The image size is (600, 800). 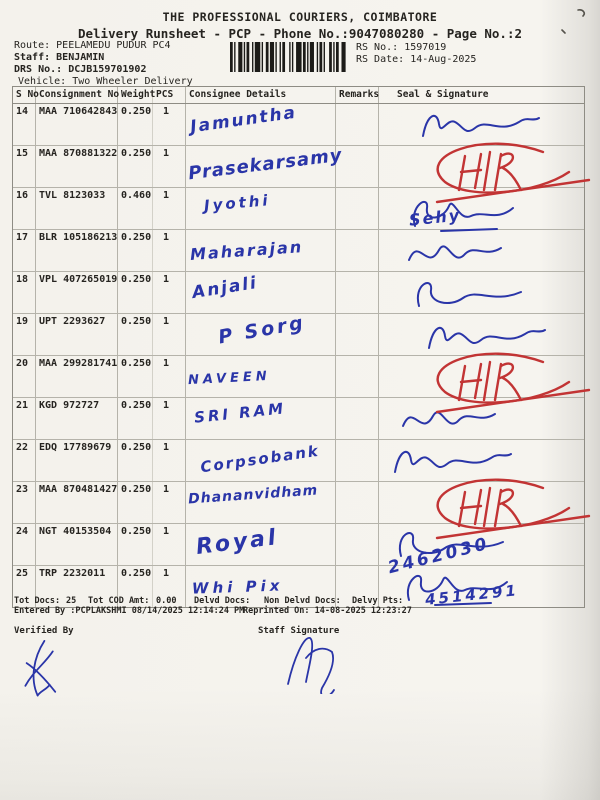 I want to click on cell-consignee-details: Dhananvidham, so click(x=261, y=502).